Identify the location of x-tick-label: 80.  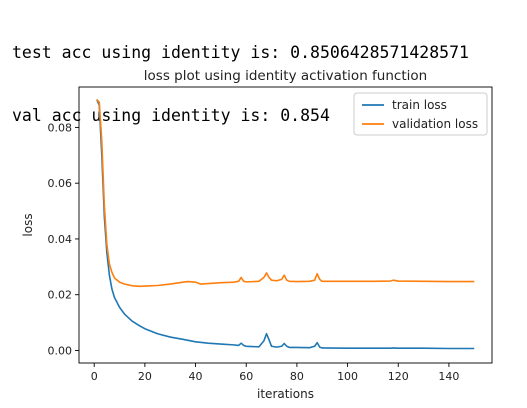
(297, 376).